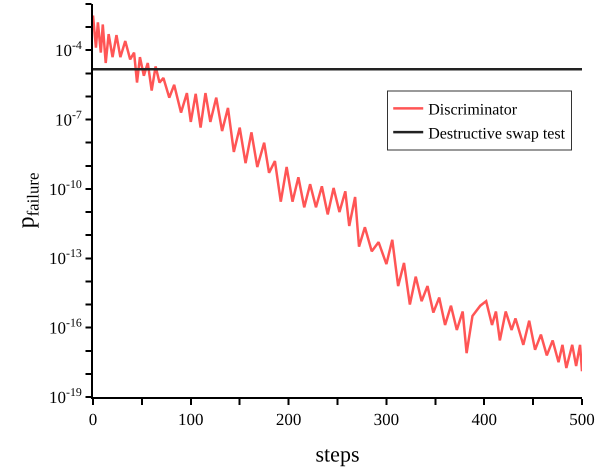  Describe the element at coordinates (65, 326) in the screenshot. I see `y-tick-label: 10$^{-16}$` at that location.